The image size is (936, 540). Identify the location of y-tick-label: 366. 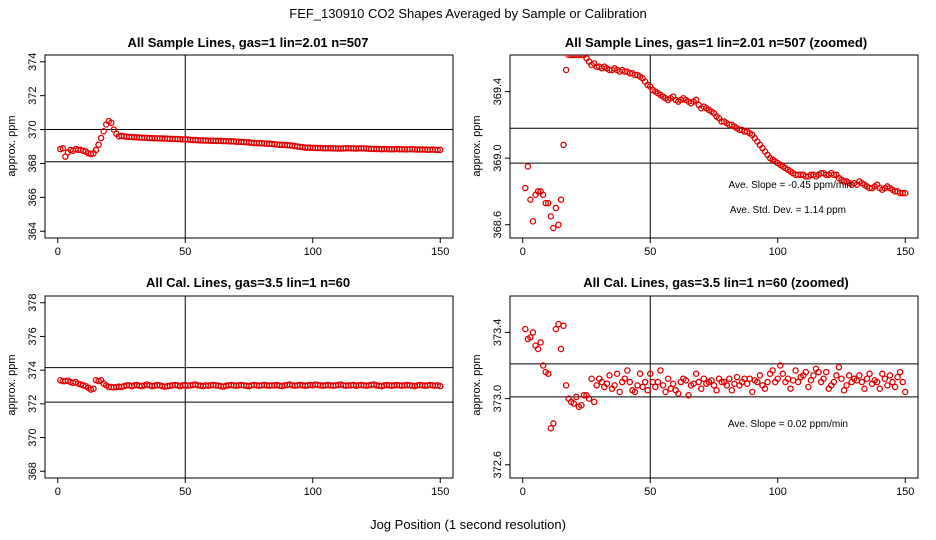
(33, 197).